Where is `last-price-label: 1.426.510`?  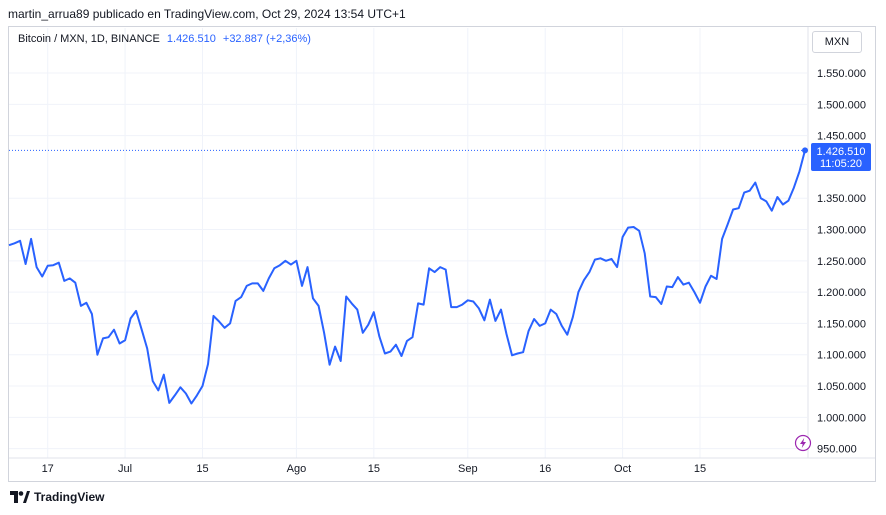
last-price-label: 1.426.510 is located at coordinates (841, 152).